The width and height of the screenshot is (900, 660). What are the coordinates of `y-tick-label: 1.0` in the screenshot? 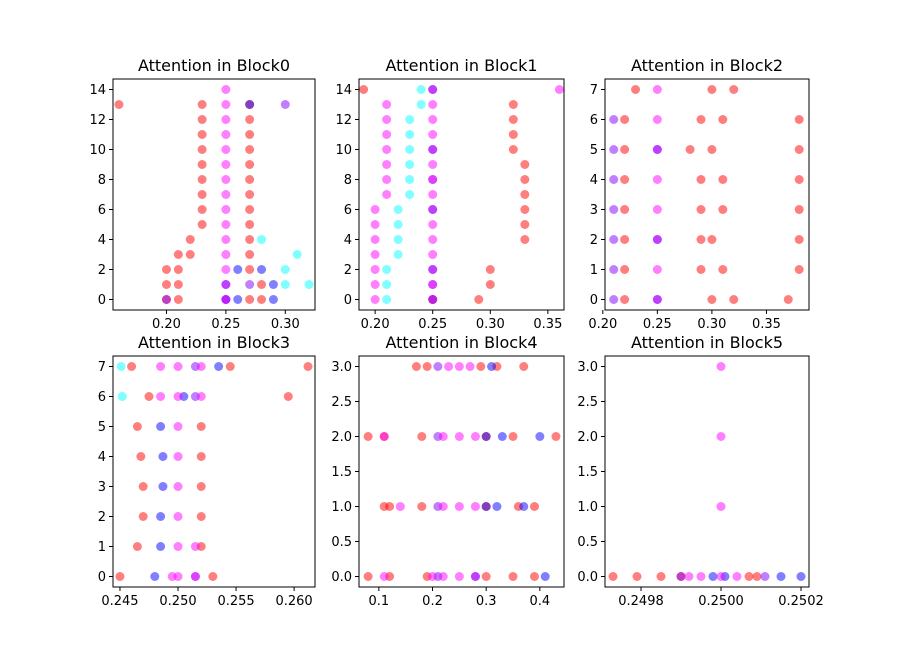 It's located at (587, 507).